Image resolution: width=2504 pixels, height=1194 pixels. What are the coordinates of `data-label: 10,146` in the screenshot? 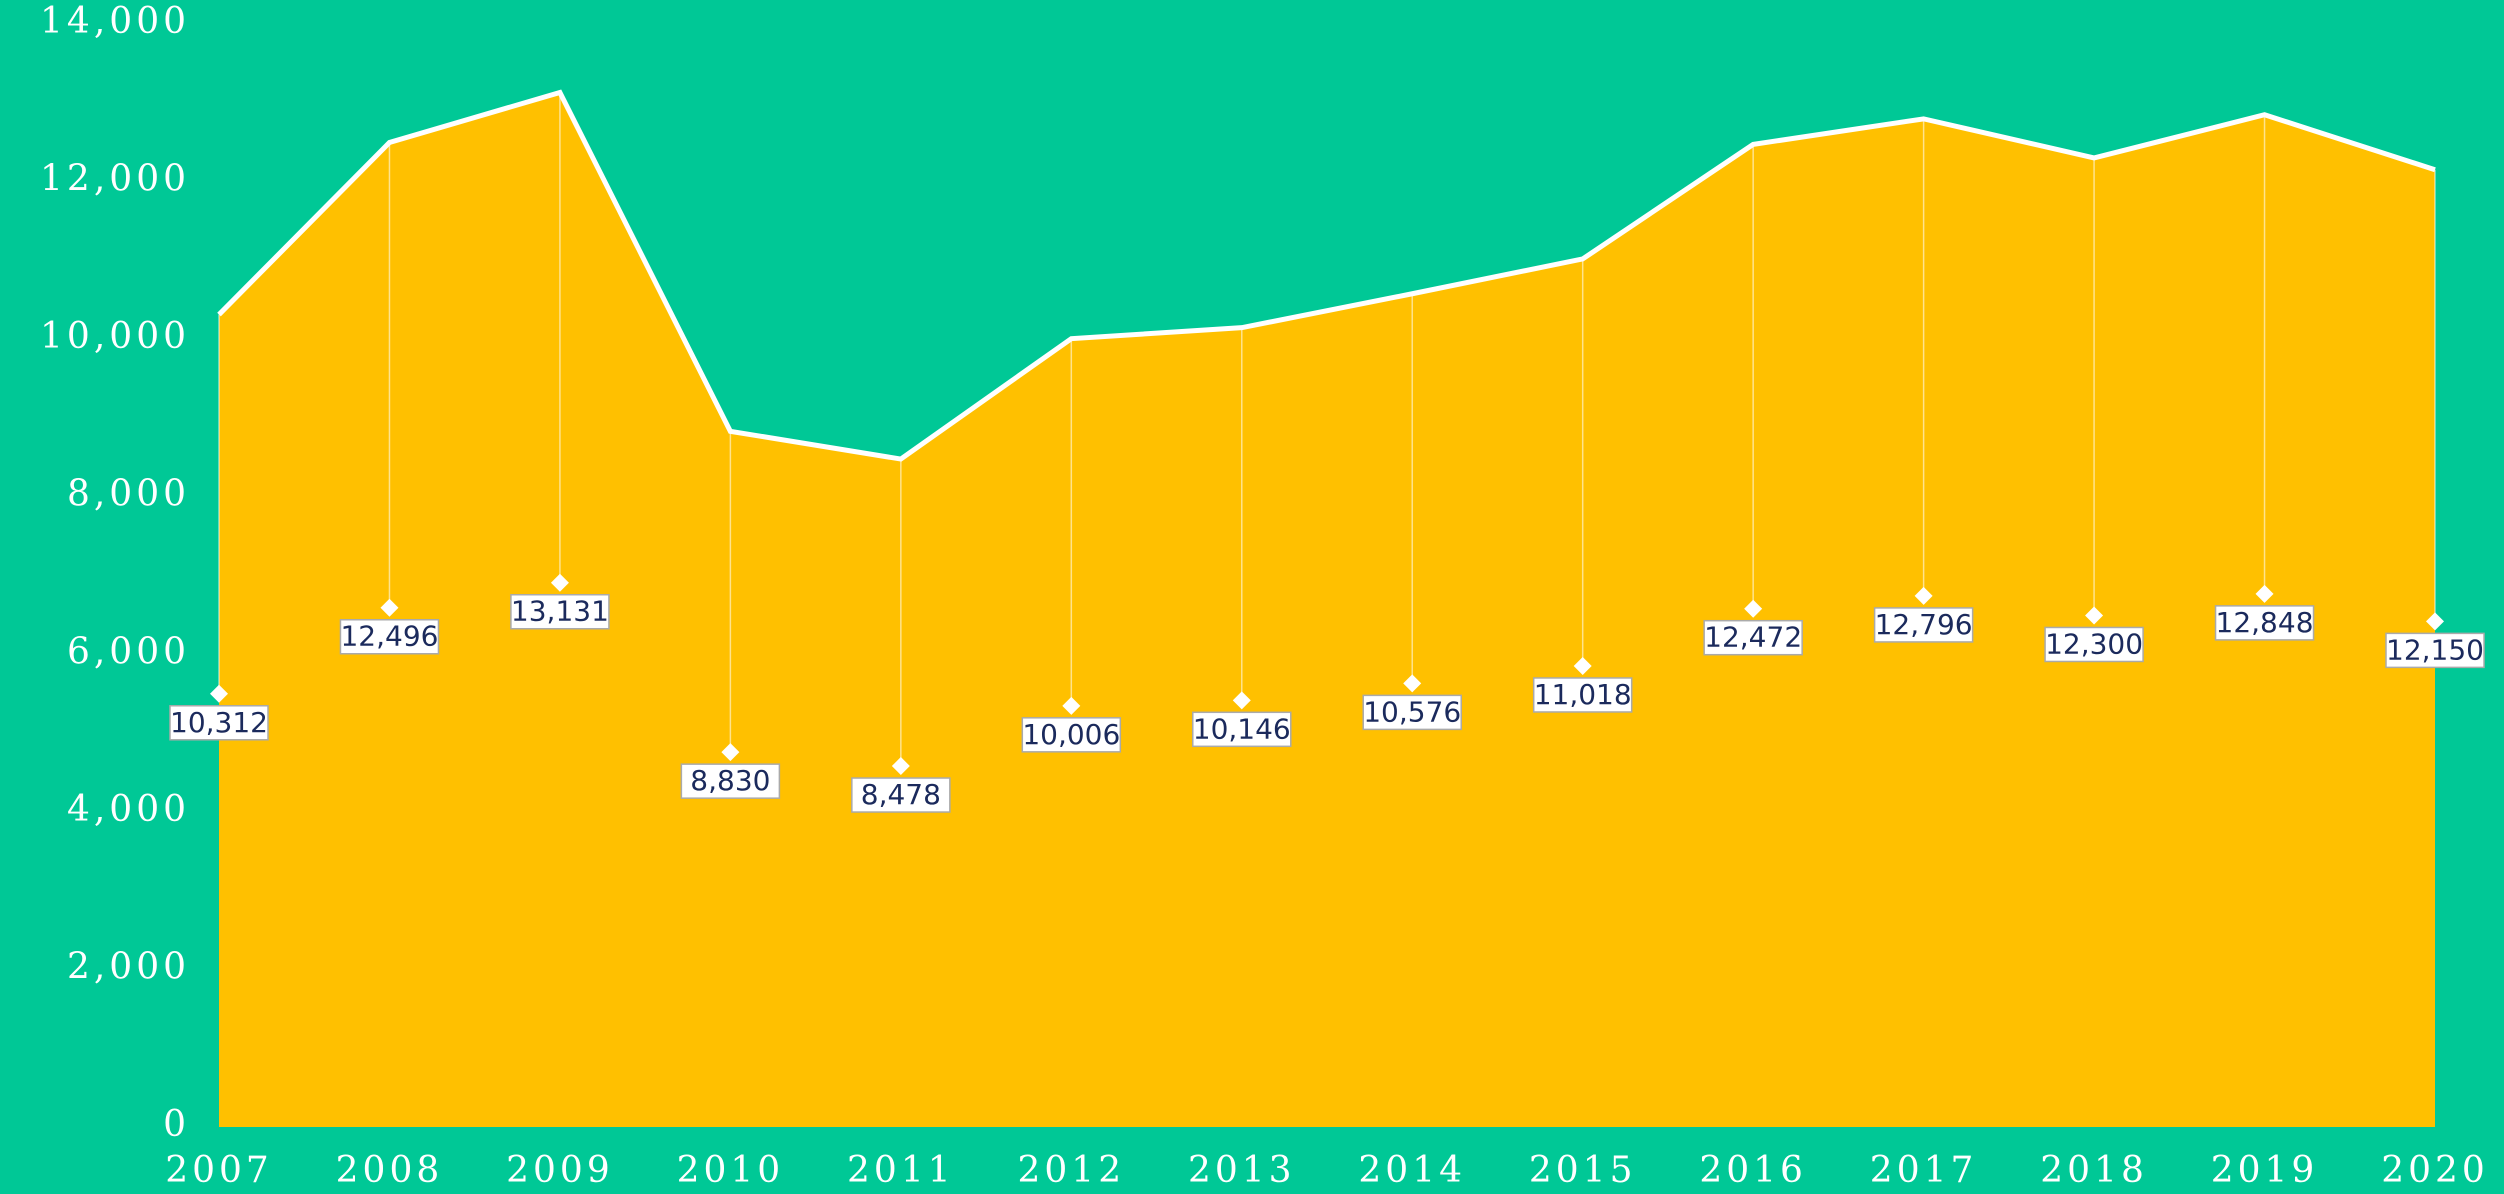 It's located at (1242, 728).